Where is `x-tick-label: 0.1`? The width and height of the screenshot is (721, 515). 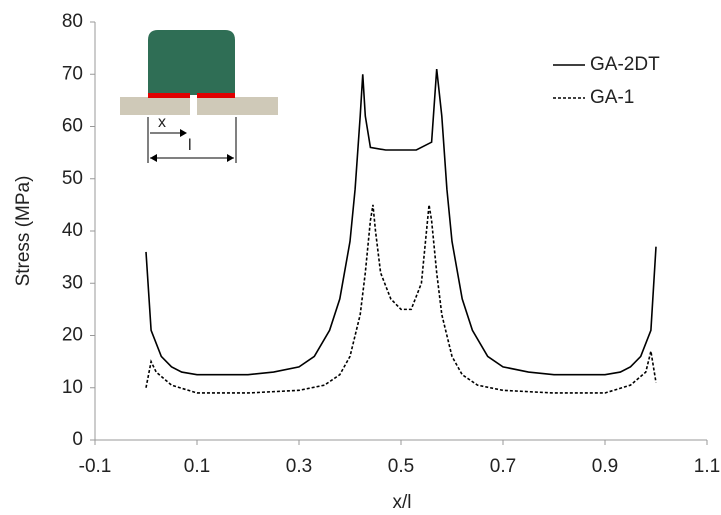
x-tick-label: 0.1 is located at coordinates (197, 466).